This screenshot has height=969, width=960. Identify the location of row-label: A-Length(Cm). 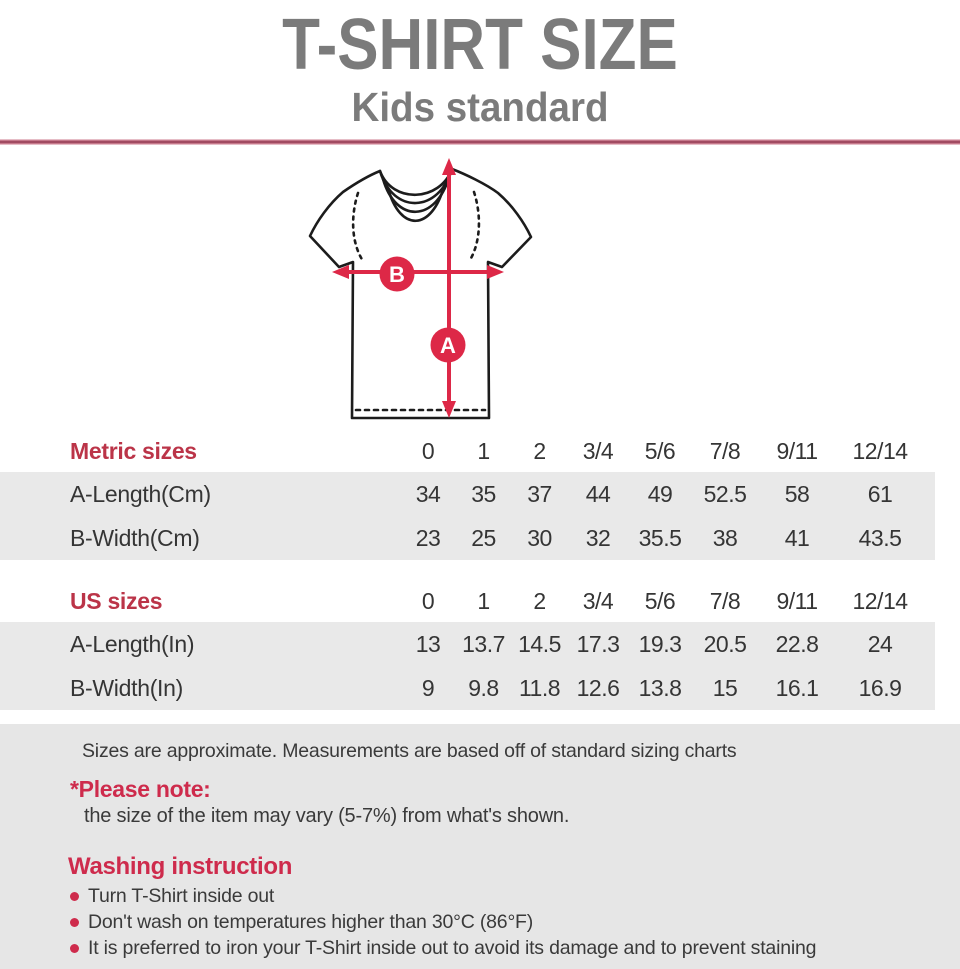
(140, 493).